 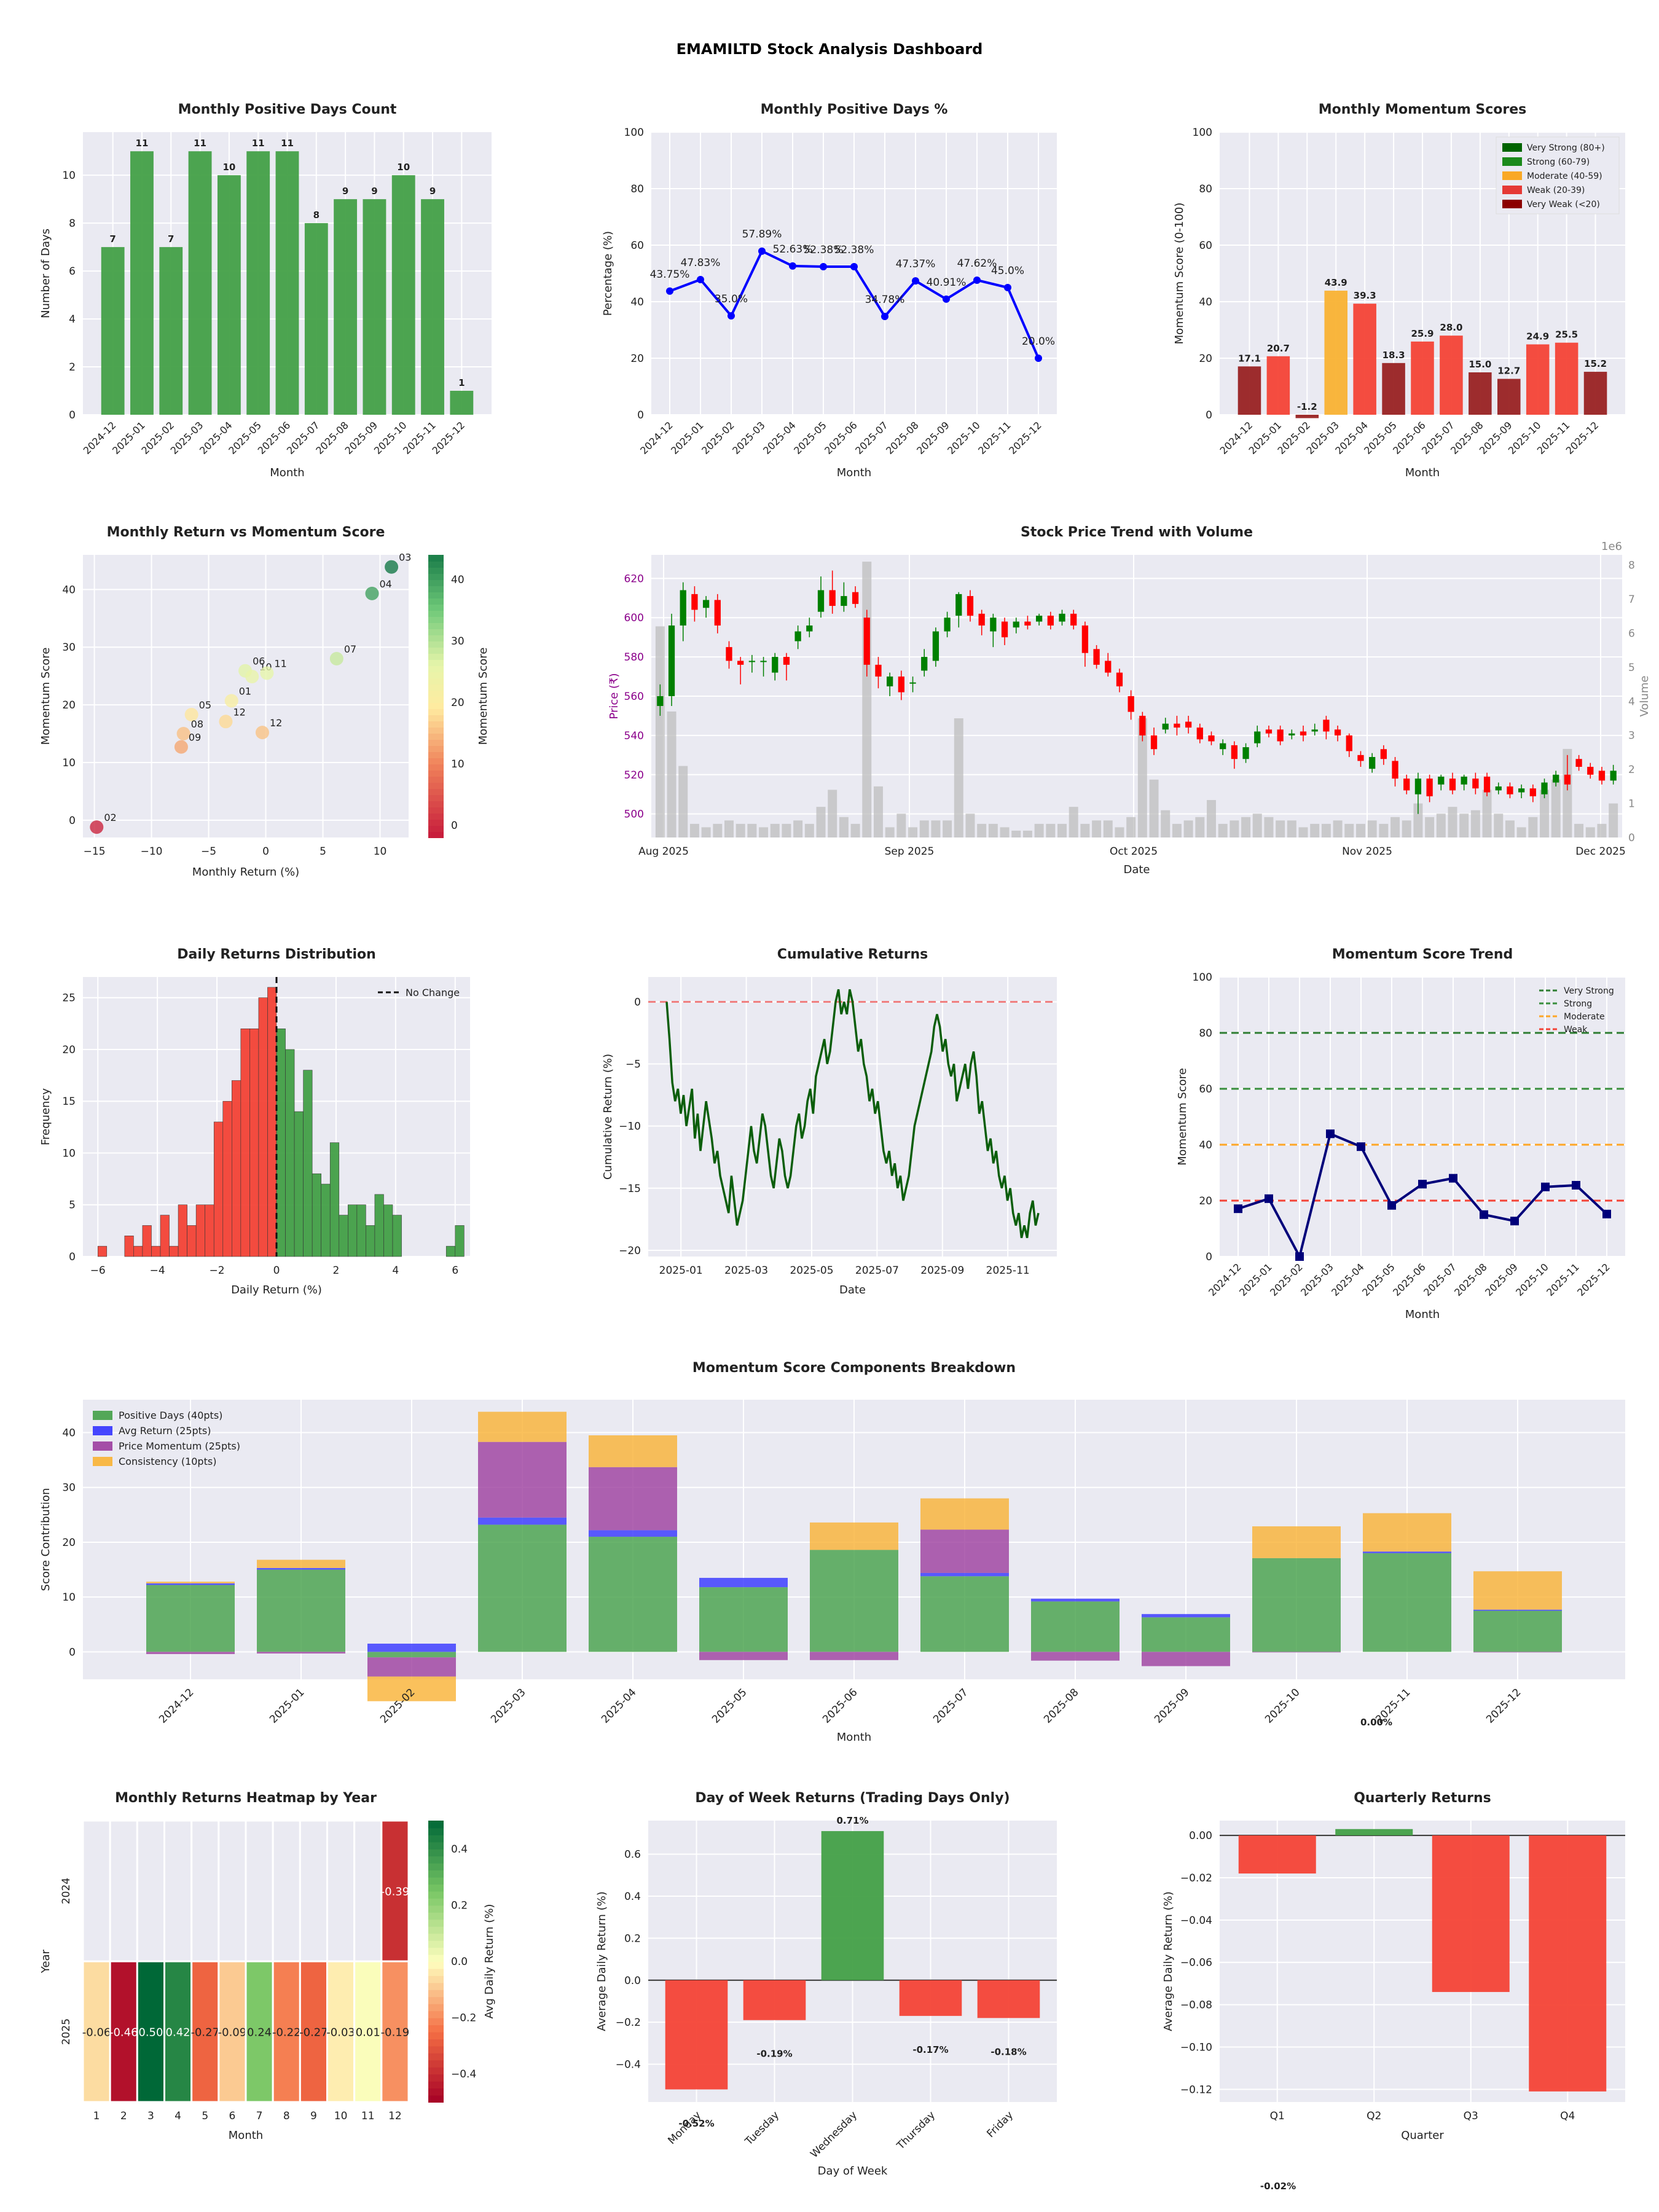 I want to click on y-tick-label: 100, so click(x=634, y=133).